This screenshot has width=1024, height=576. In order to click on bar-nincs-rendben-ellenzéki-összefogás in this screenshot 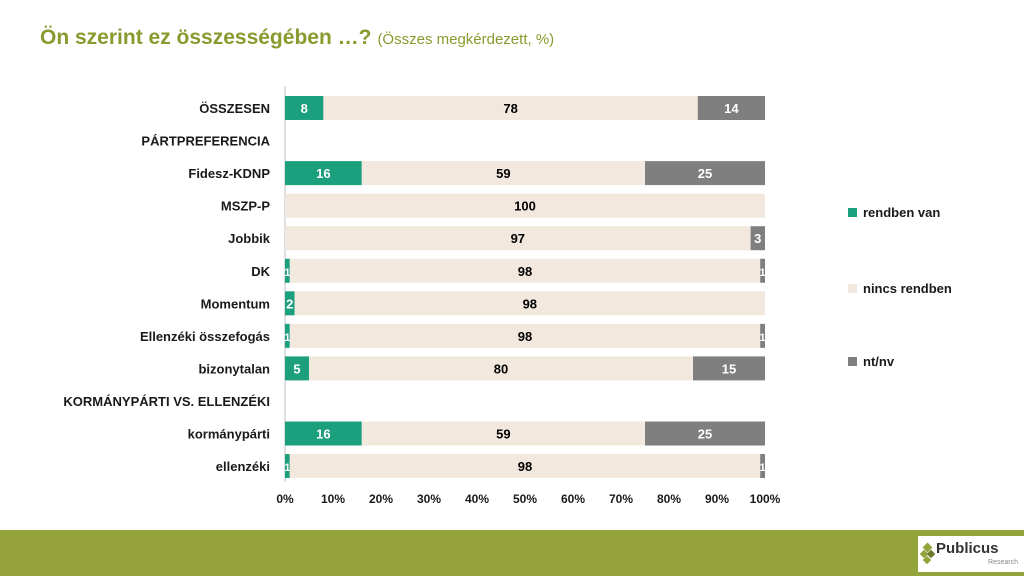, I will do `click(525, 335)`.